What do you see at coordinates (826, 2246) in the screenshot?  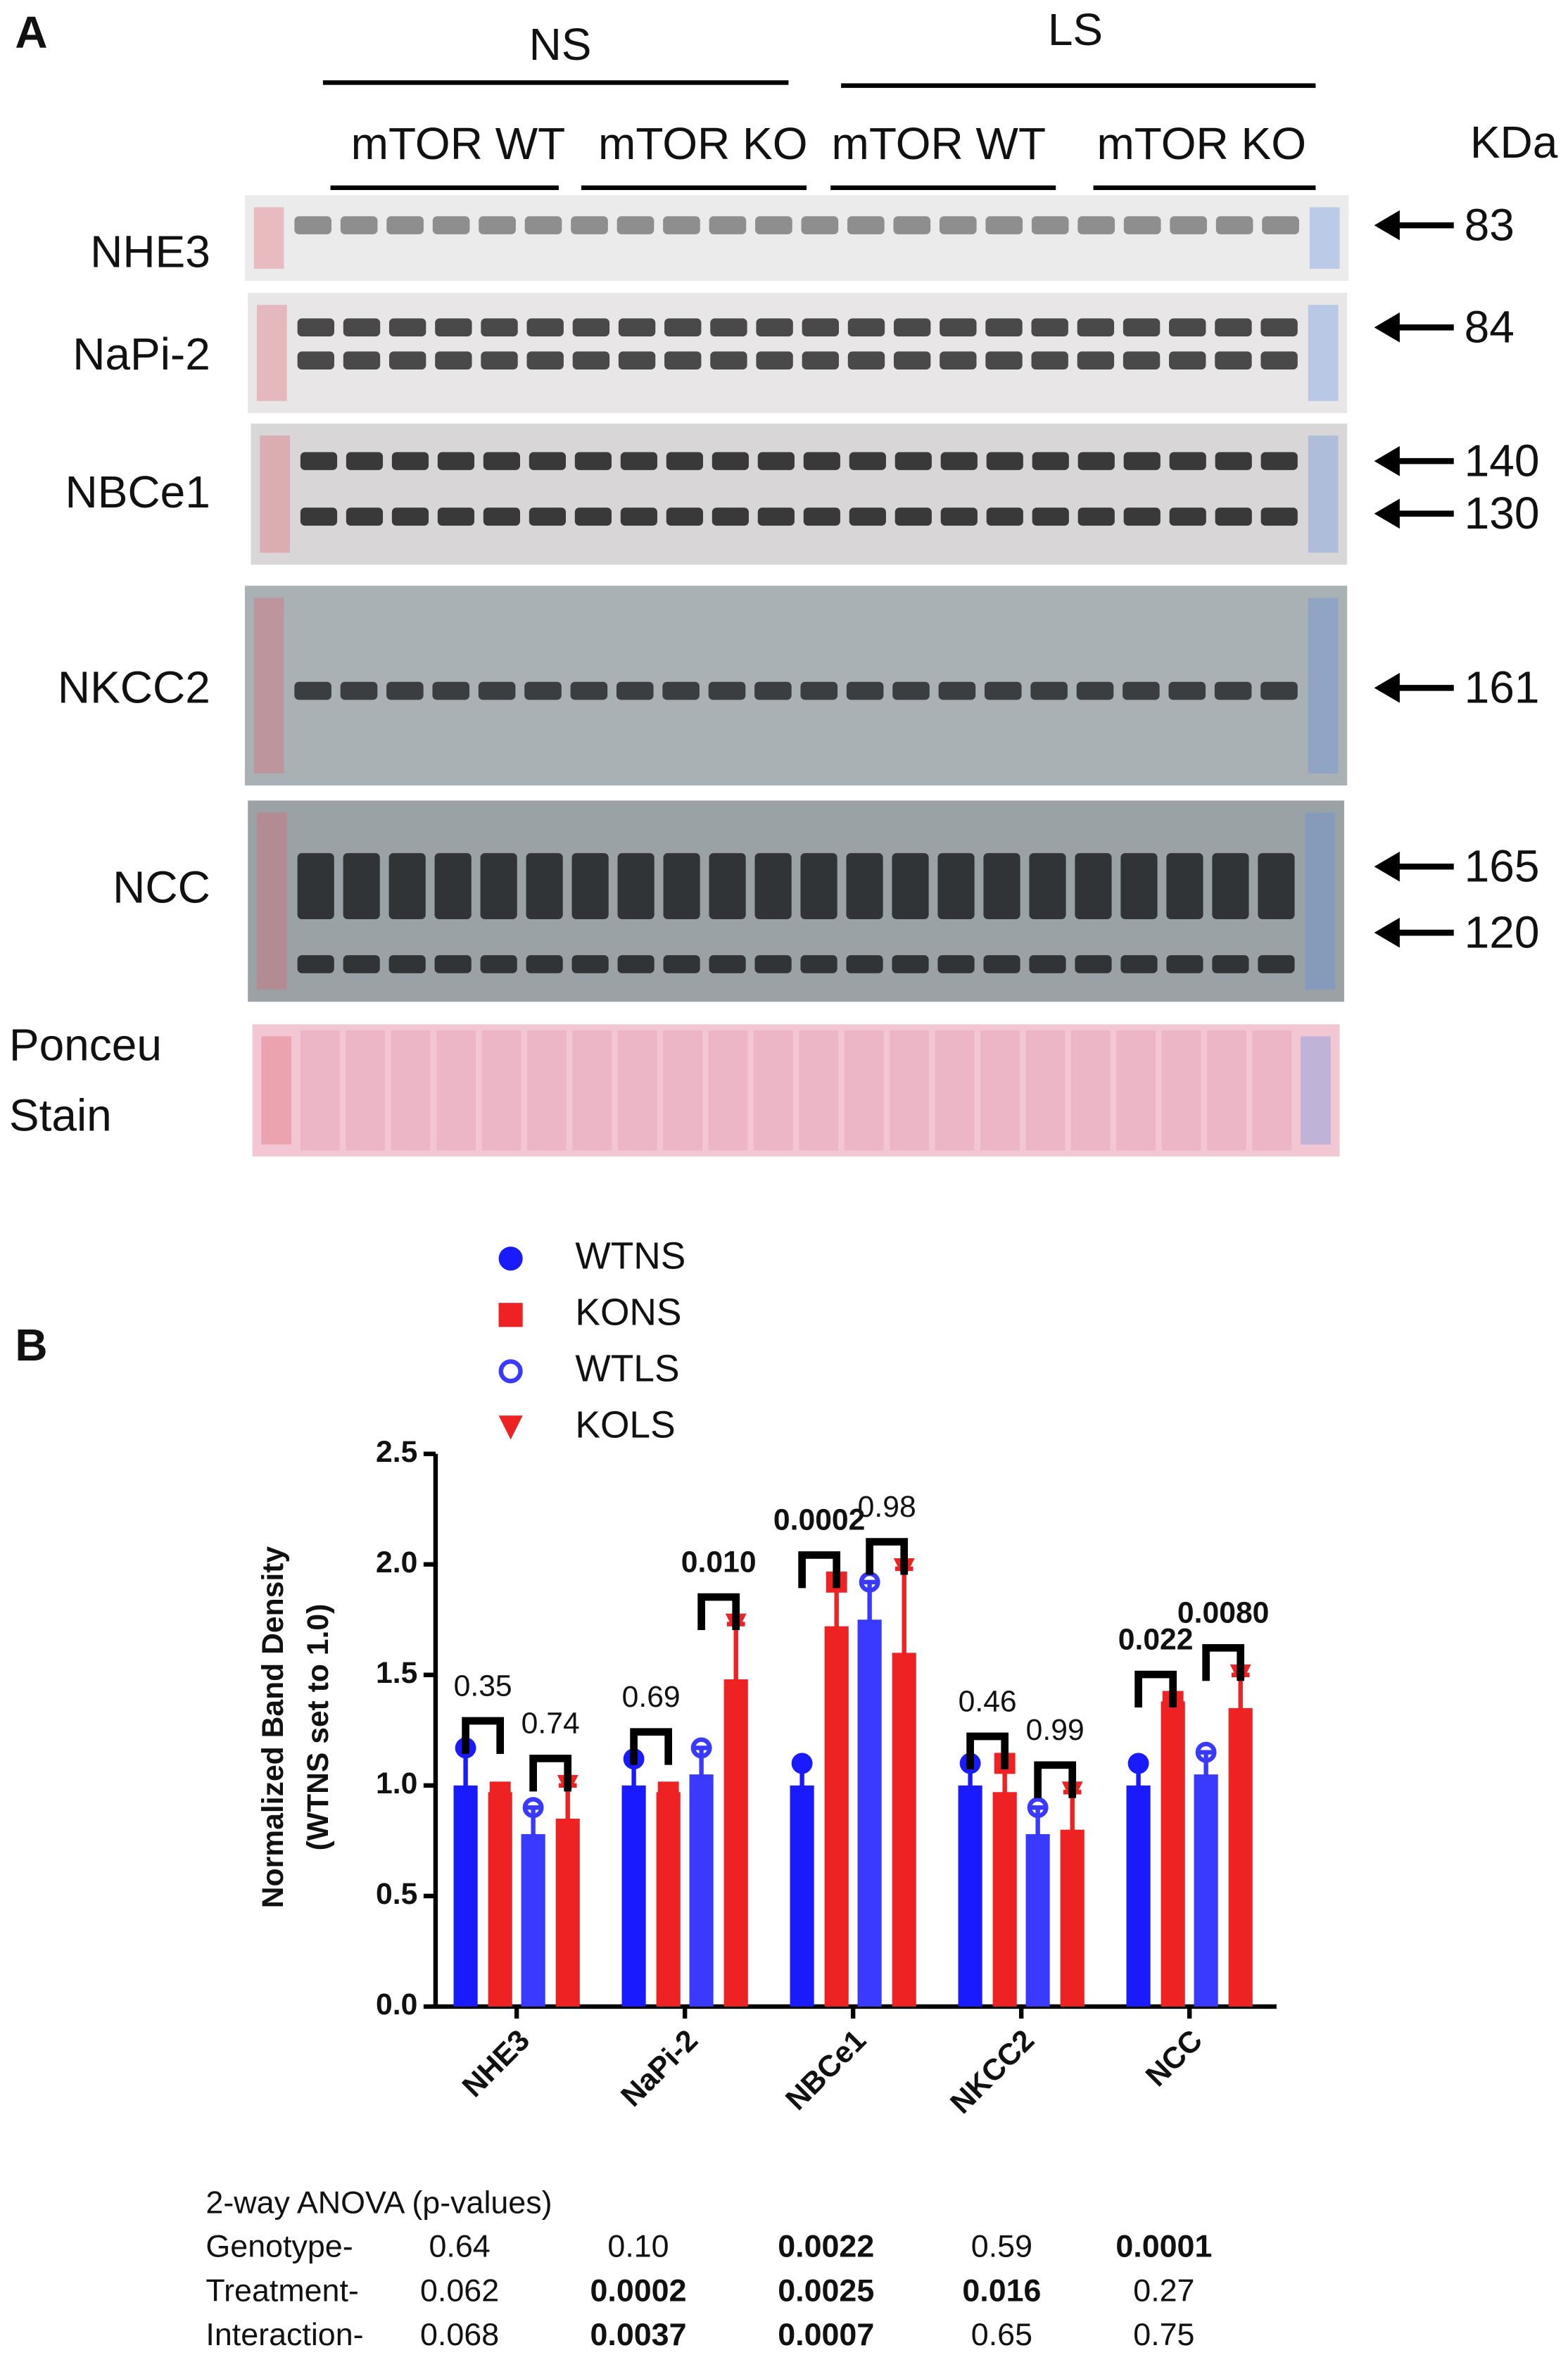 I see `anova-value: 0.0022` at bounding box center [826, 2246].